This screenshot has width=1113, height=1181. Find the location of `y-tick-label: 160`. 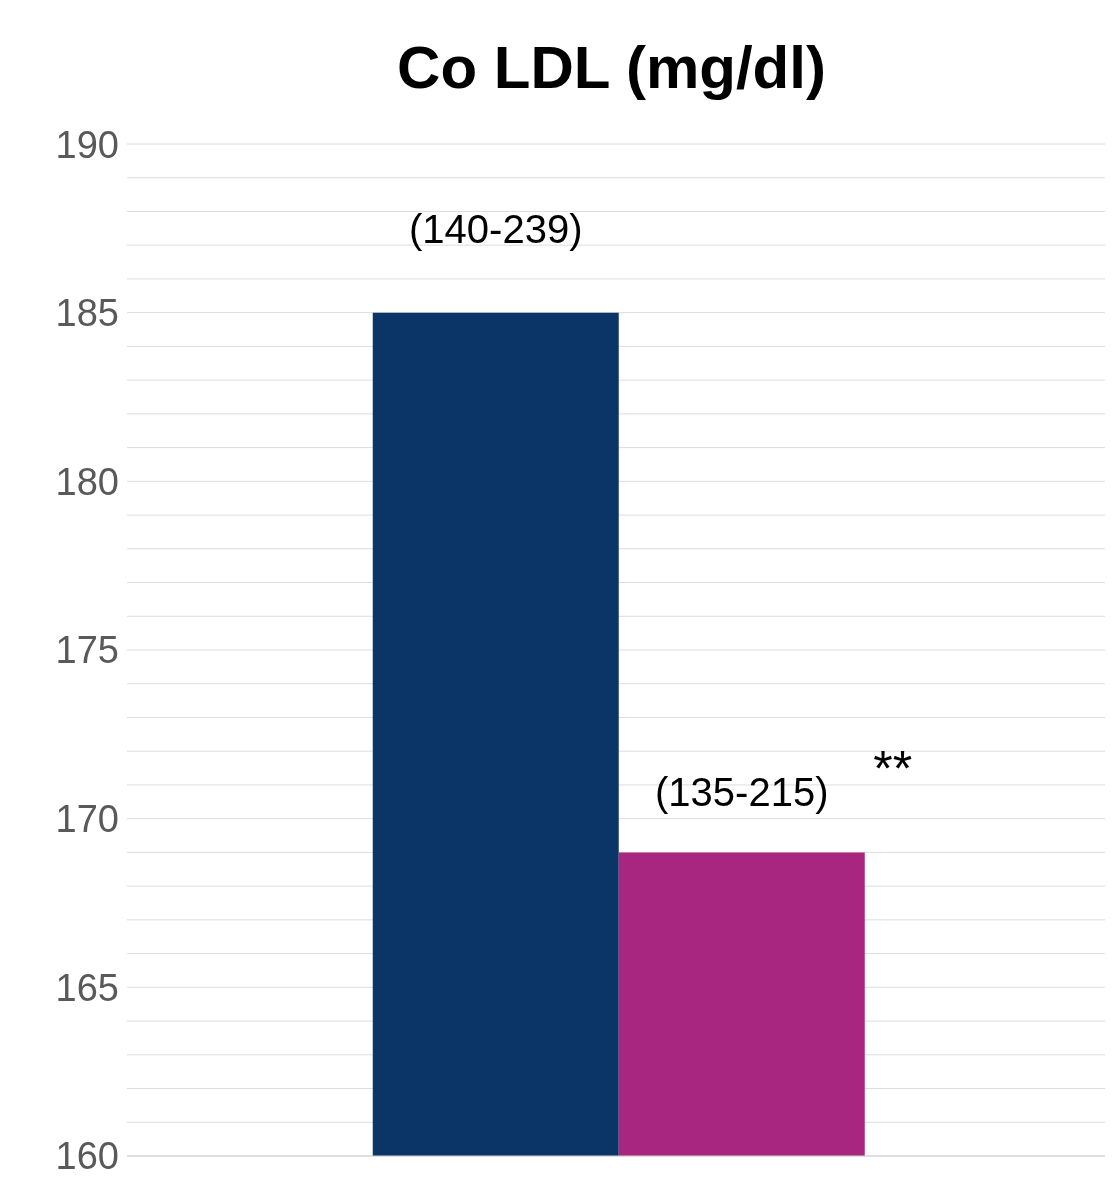

y-tick-label: 160 is located at coordinates (87, 1156).